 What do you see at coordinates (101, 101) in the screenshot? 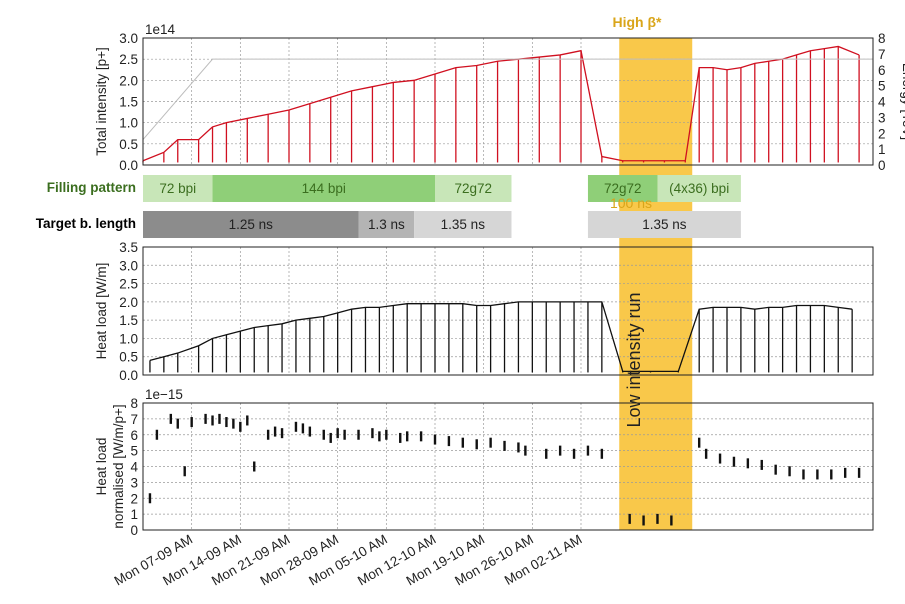
I see `y-axis-label: Total intensity [p+]` at bounding box center [101, 101].